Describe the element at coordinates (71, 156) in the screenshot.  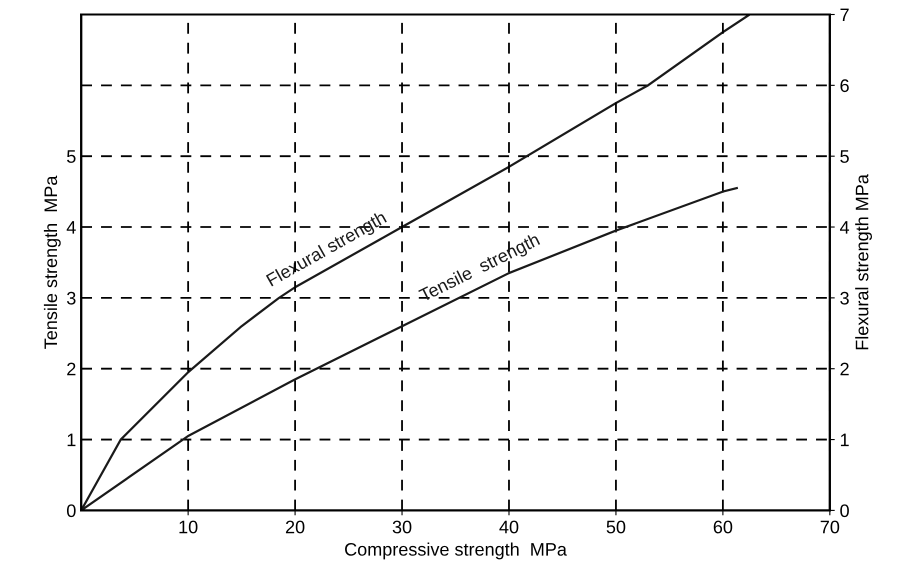
I see `y-tick-label: 5` at that location.